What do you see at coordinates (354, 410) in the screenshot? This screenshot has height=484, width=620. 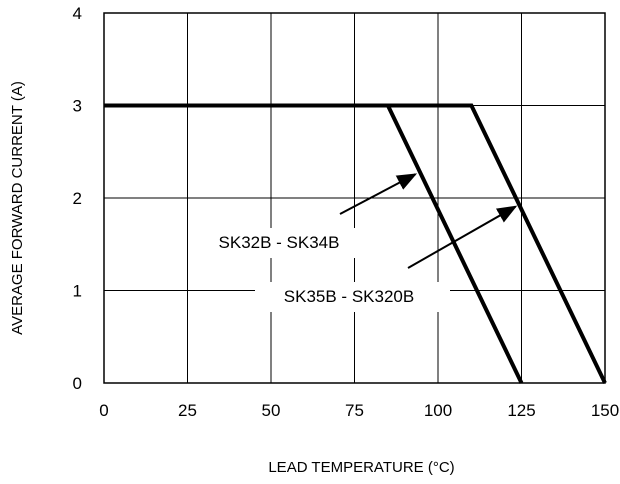 I see `x-tick-label: 75` at bounding box center [354, 410].